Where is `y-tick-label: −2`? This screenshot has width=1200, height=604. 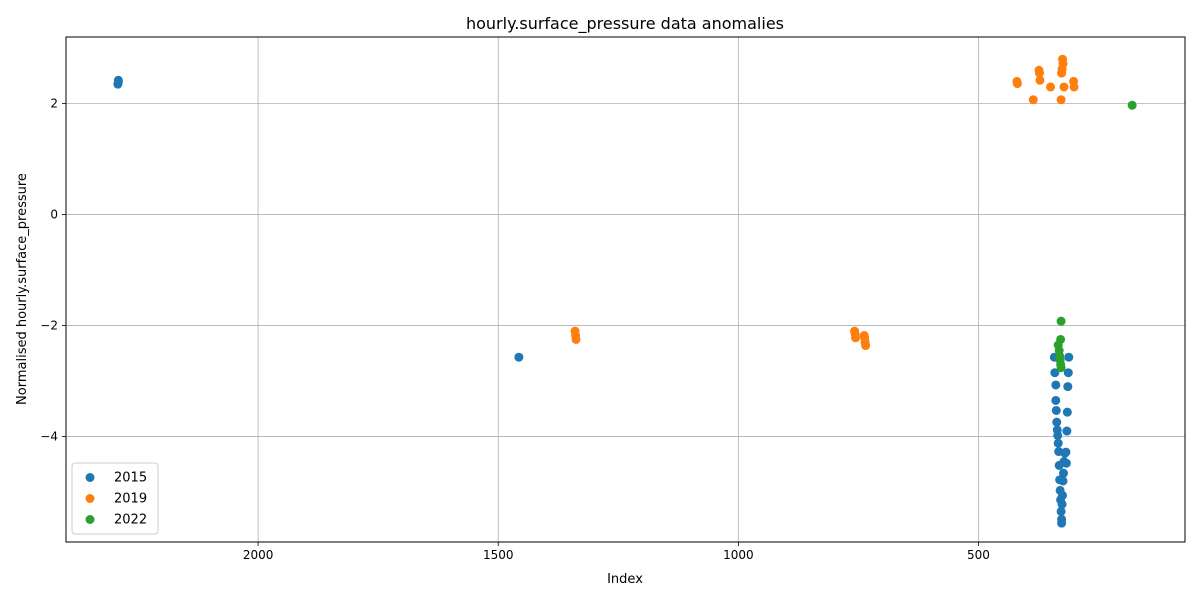 y-tick-label: −2 is located at coordinates (49, 326).